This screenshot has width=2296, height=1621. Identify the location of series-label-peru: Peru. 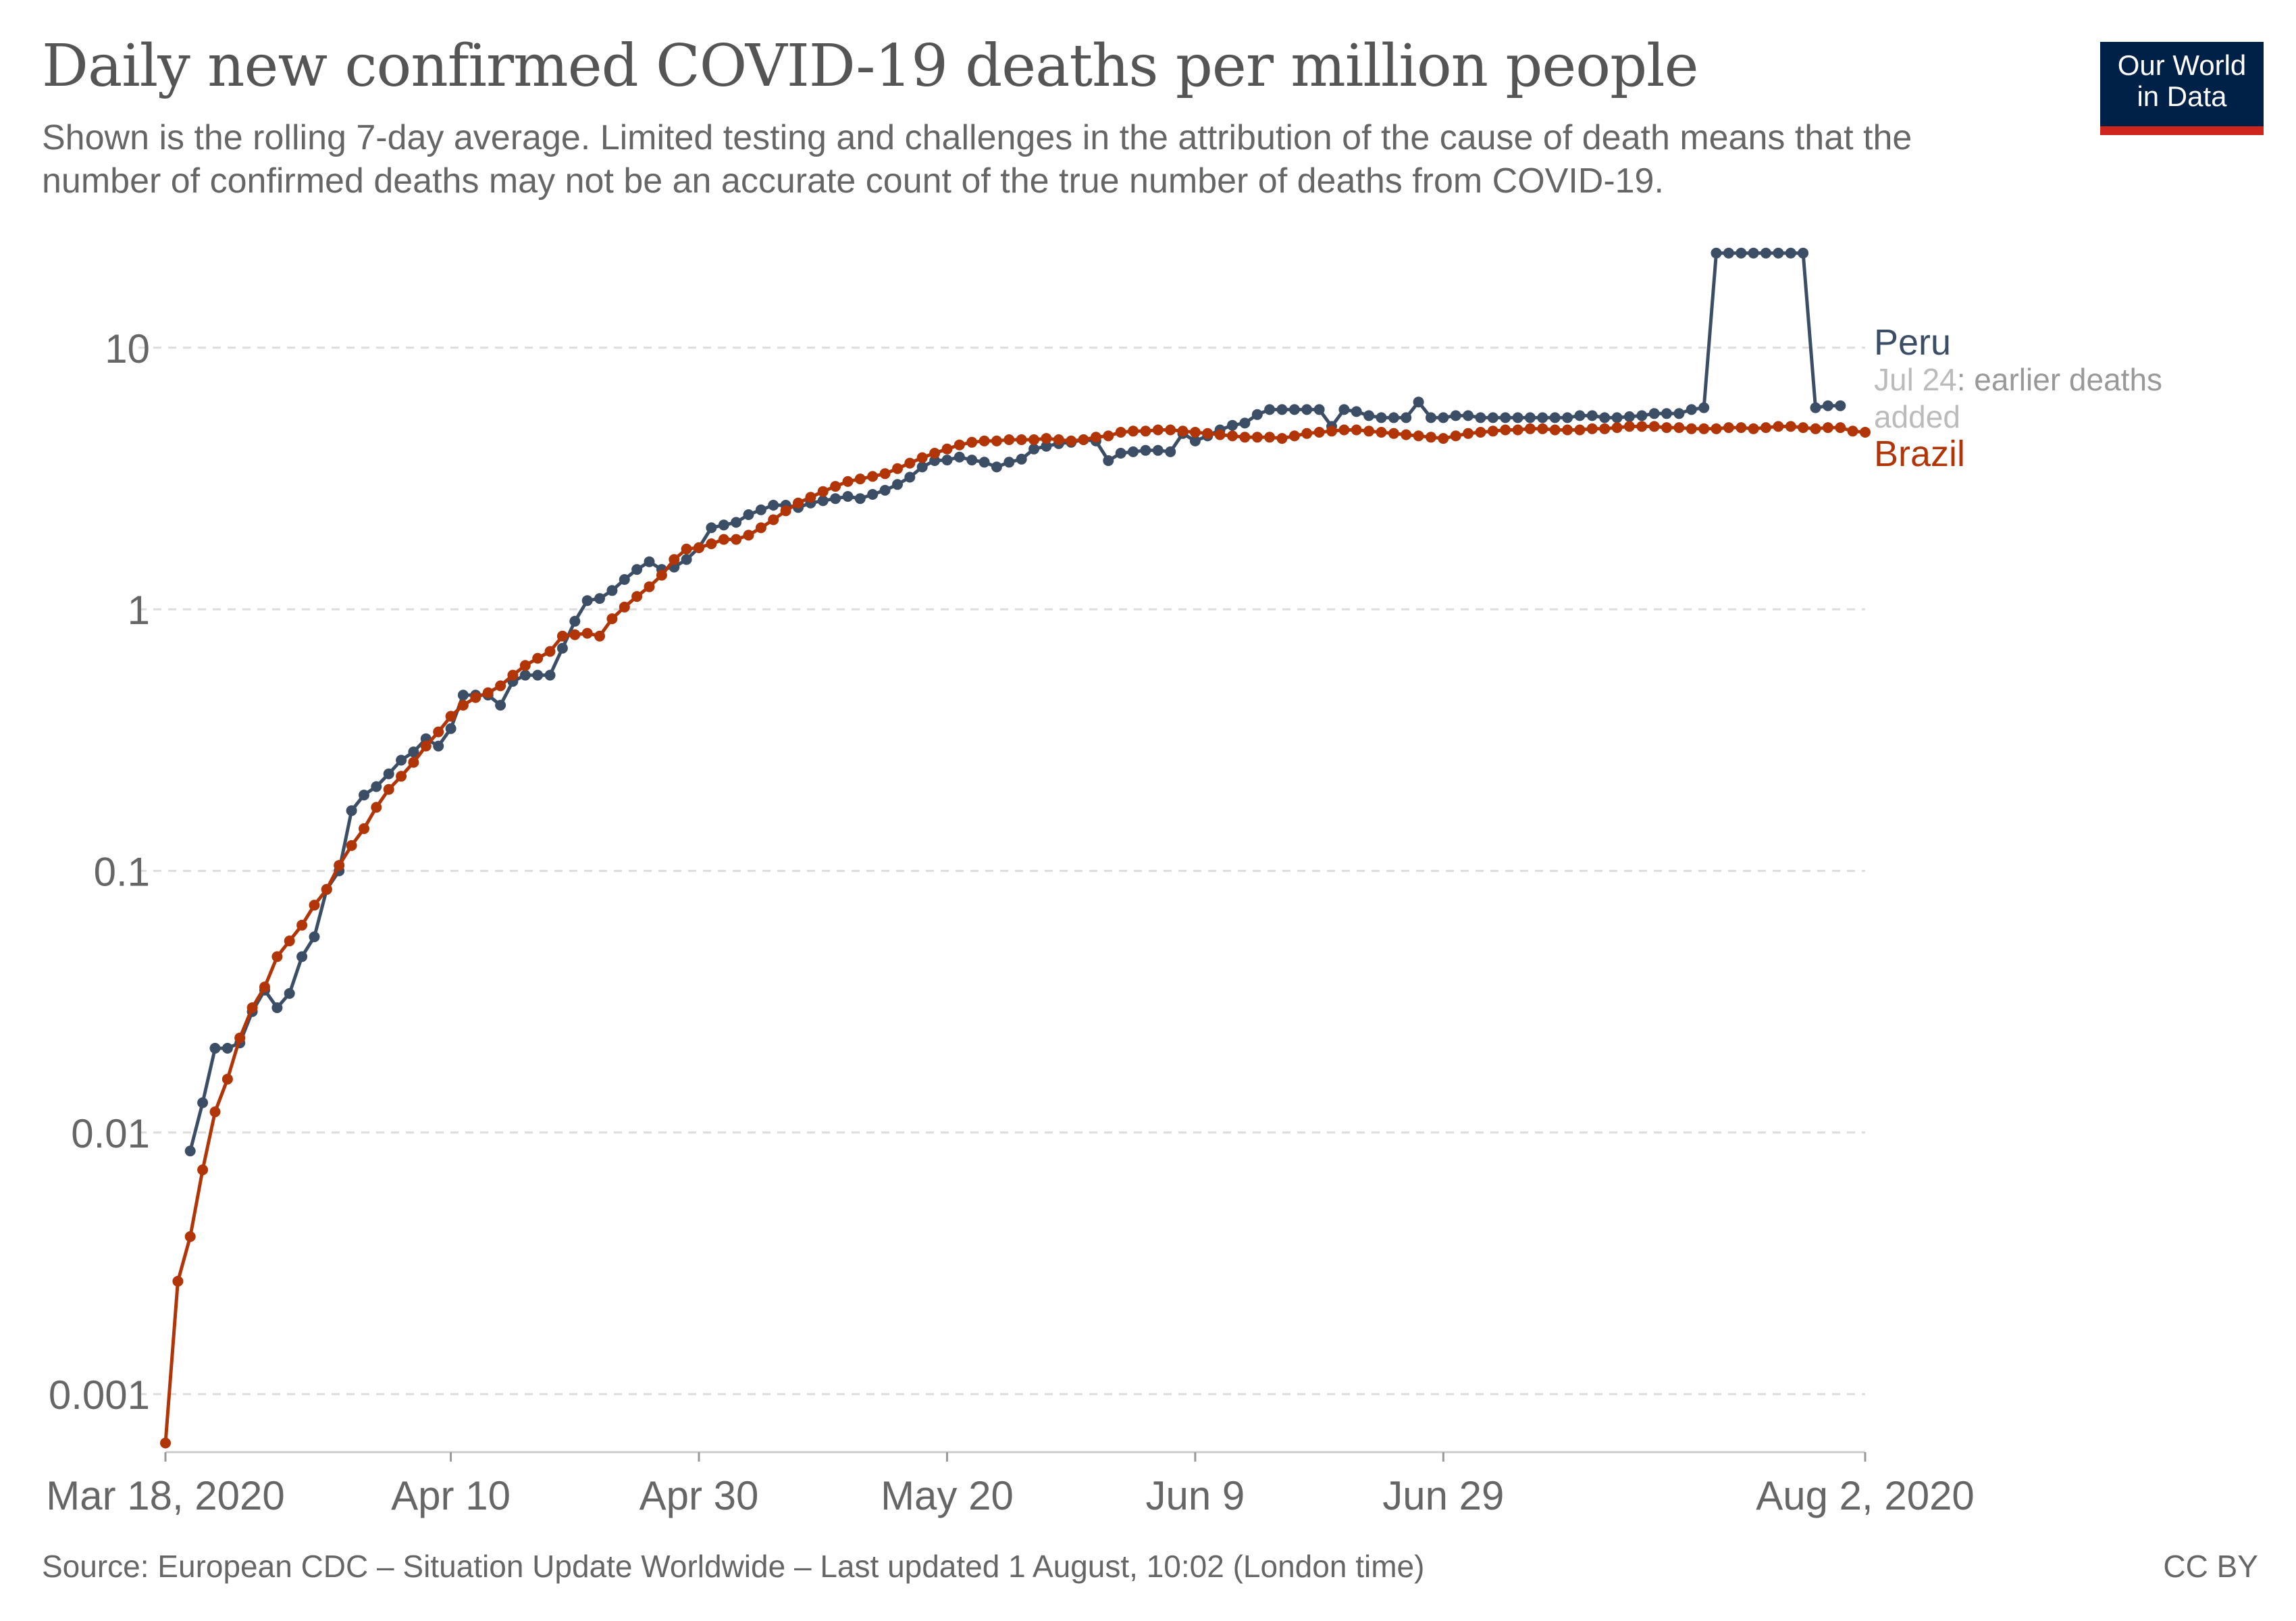
(1912, 342).